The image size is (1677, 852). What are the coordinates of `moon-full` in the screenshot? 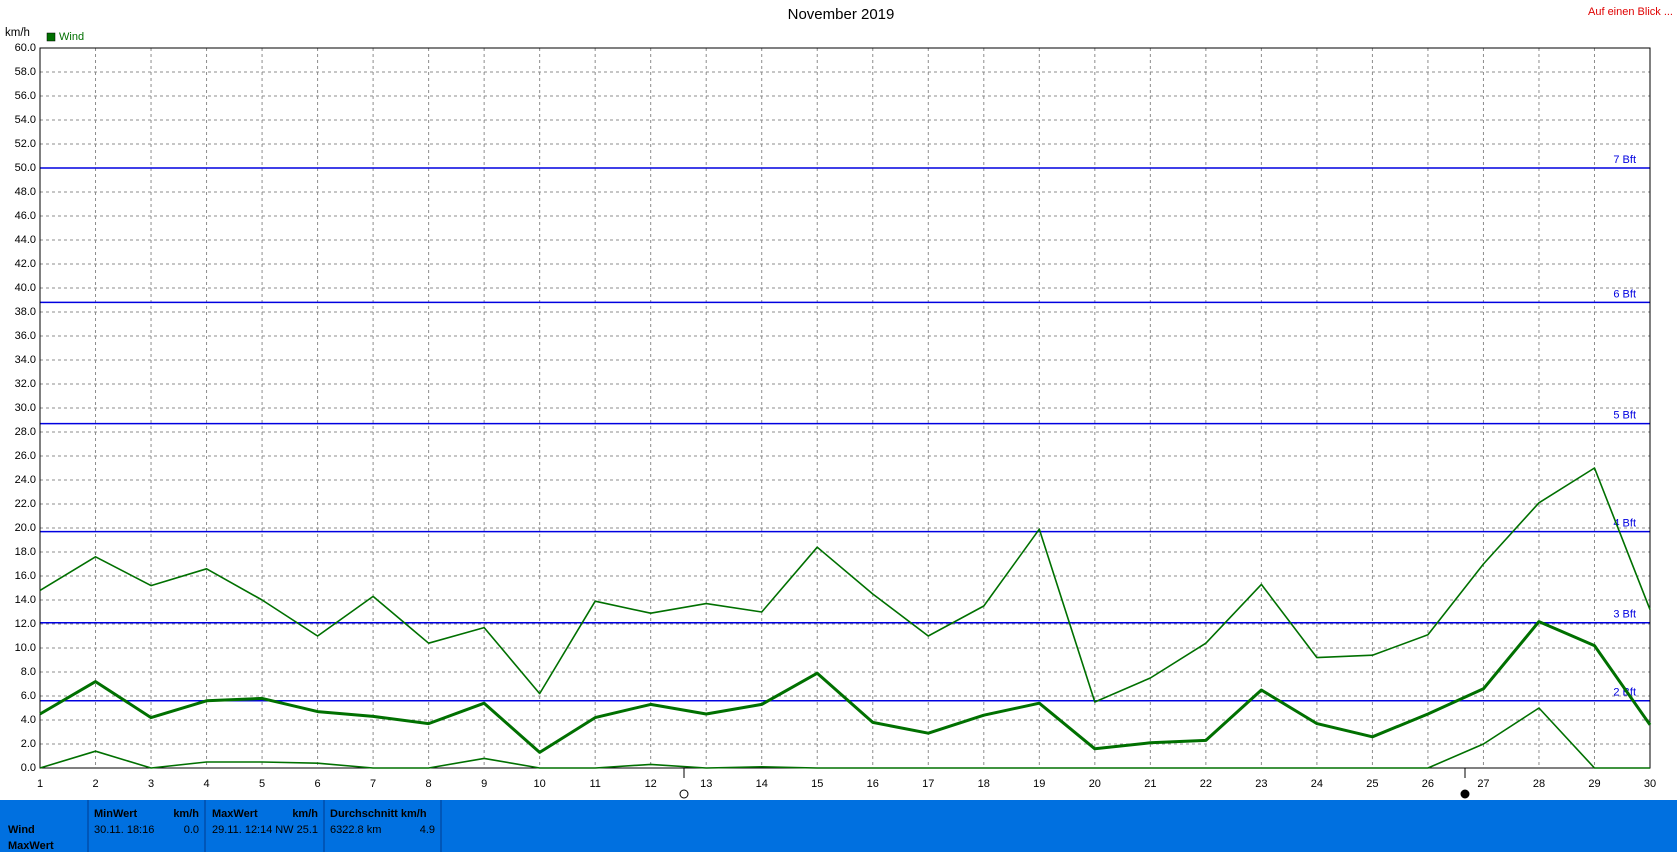 It's located at (1465, 783).